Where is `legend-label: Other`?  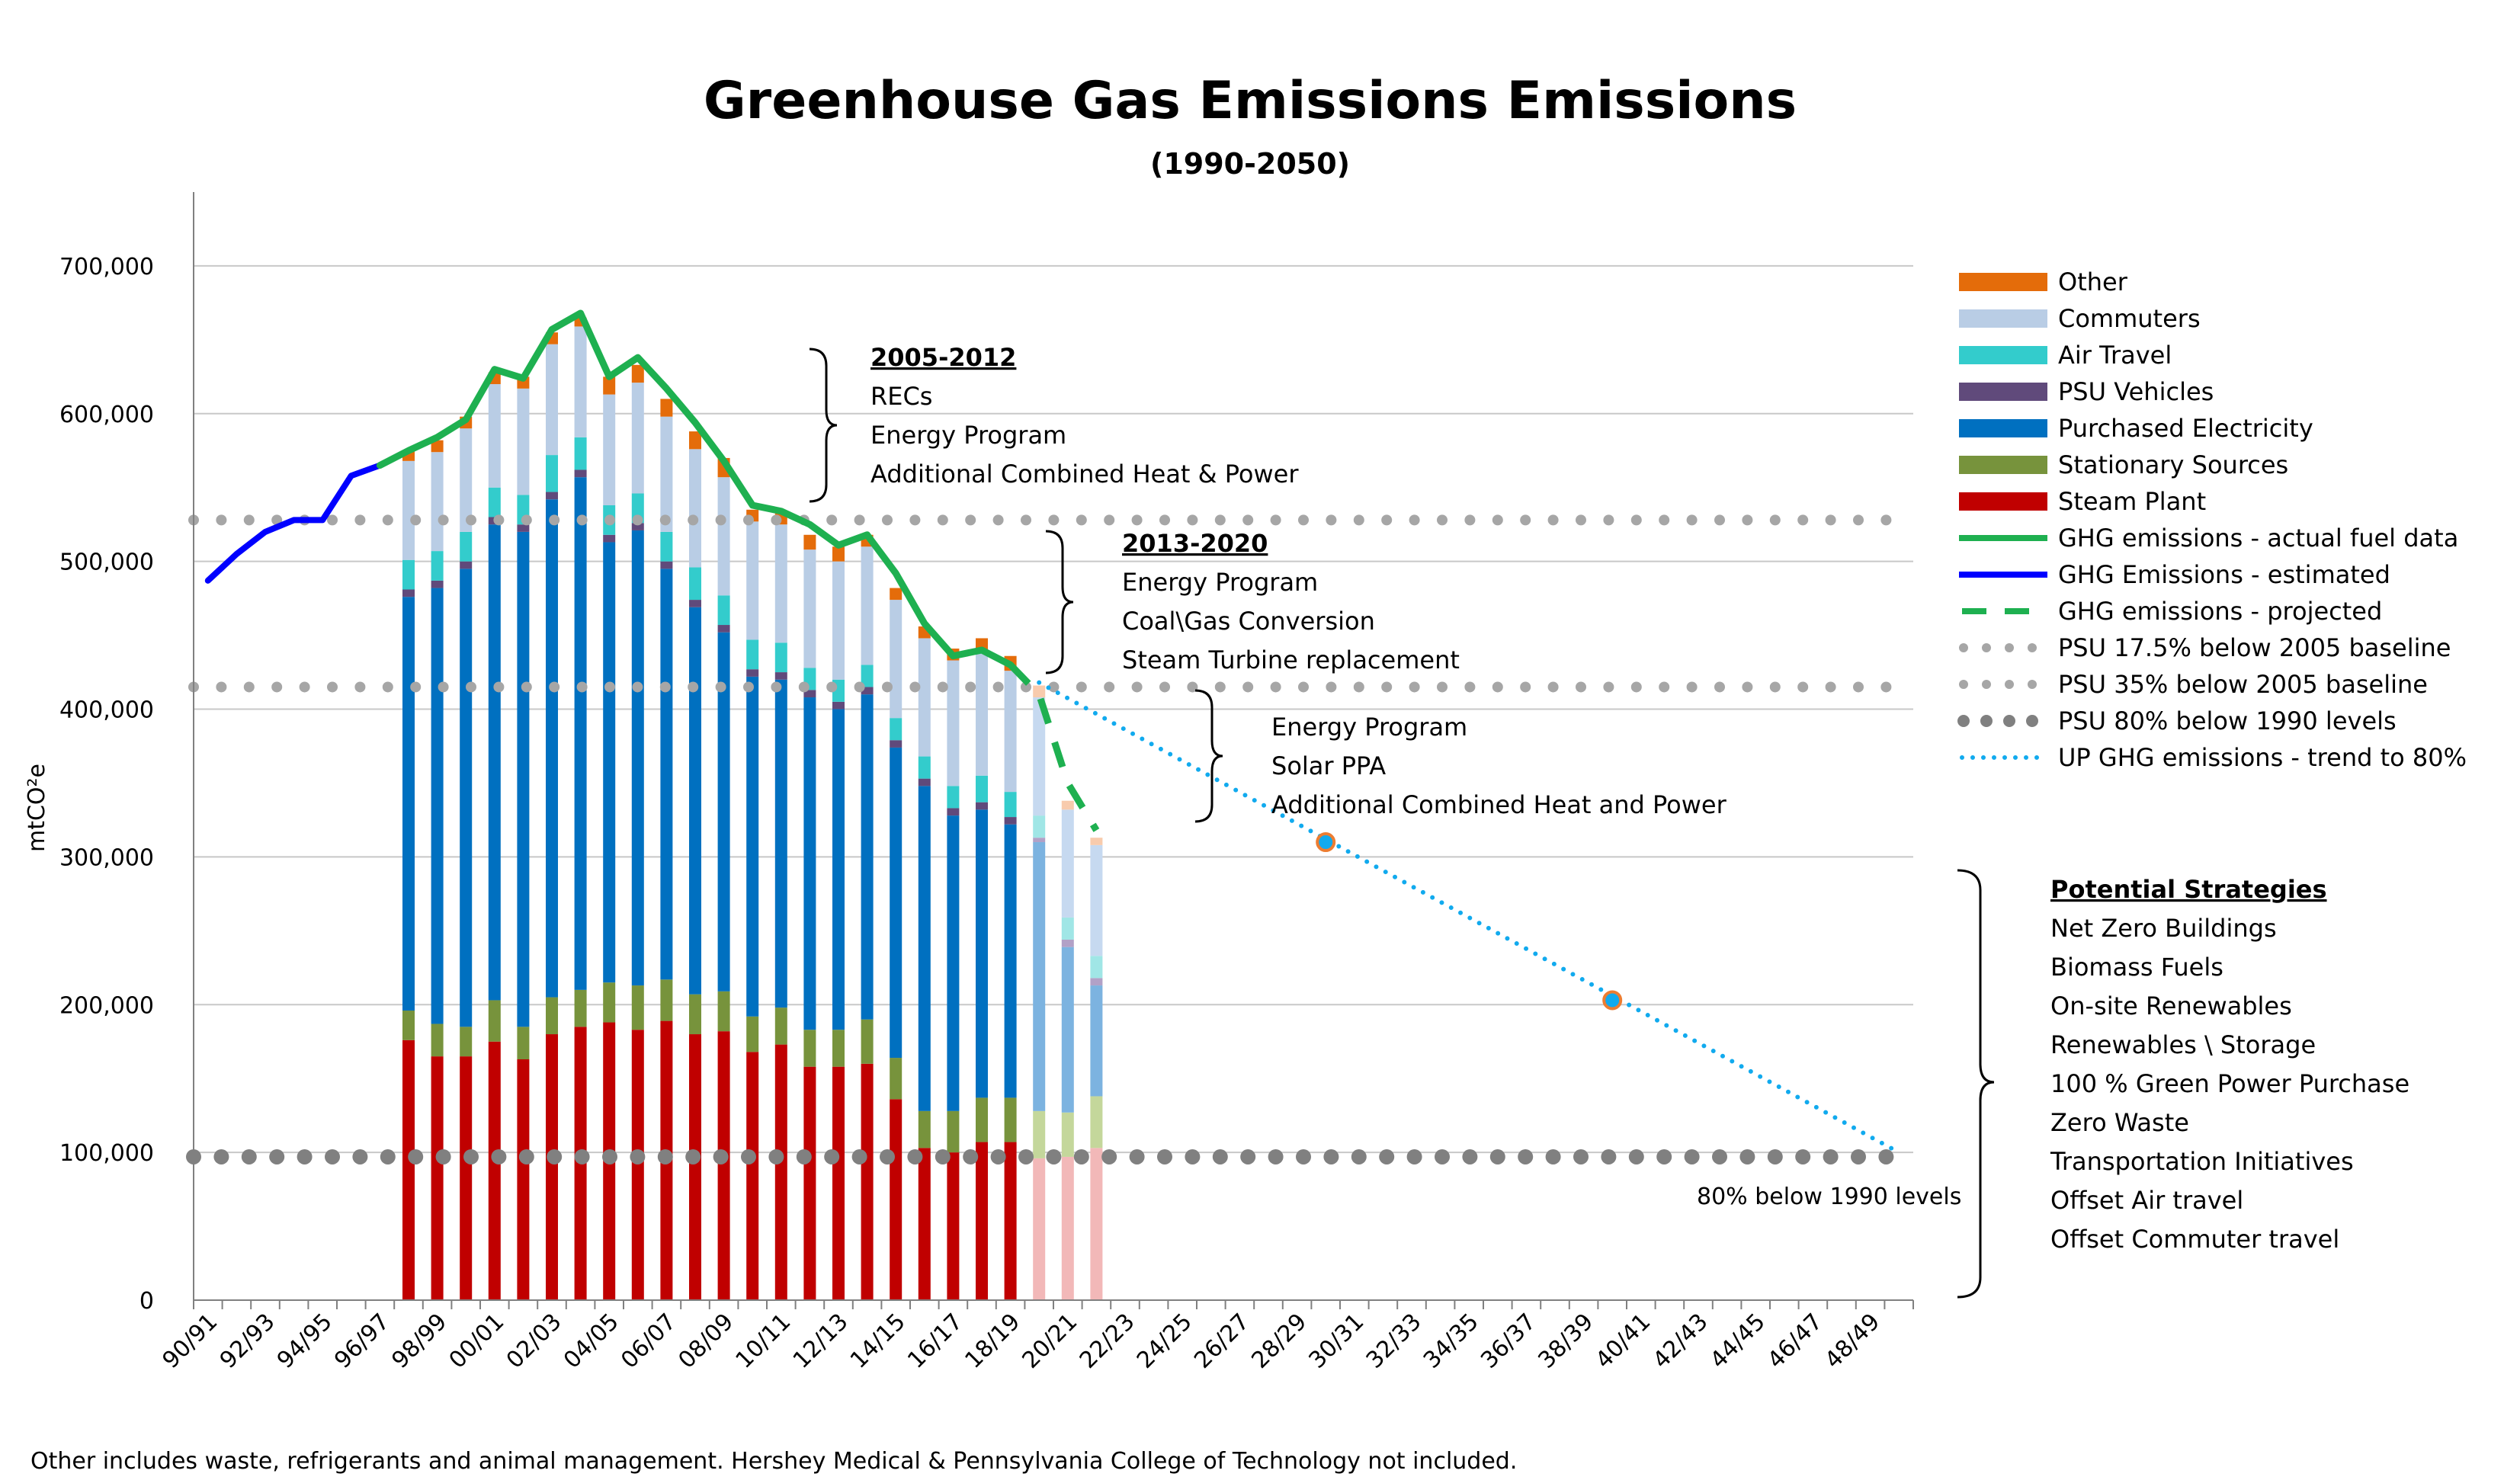 legend-label: Other is located at coordinates (2093, 282).